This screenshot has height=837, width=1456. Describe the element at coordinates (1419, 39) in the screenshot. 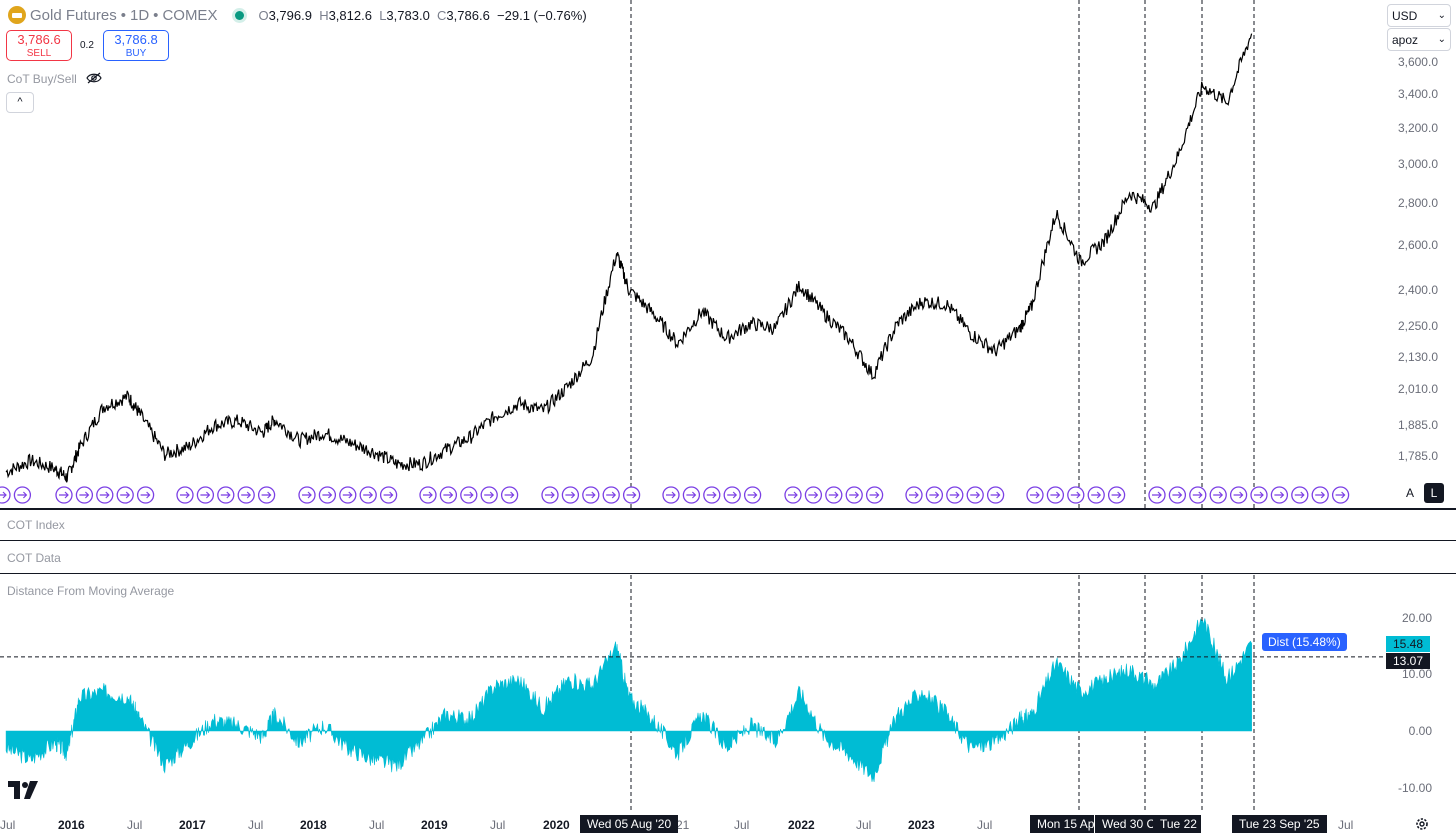

I see `account-select: apoz ⌄` at that location.